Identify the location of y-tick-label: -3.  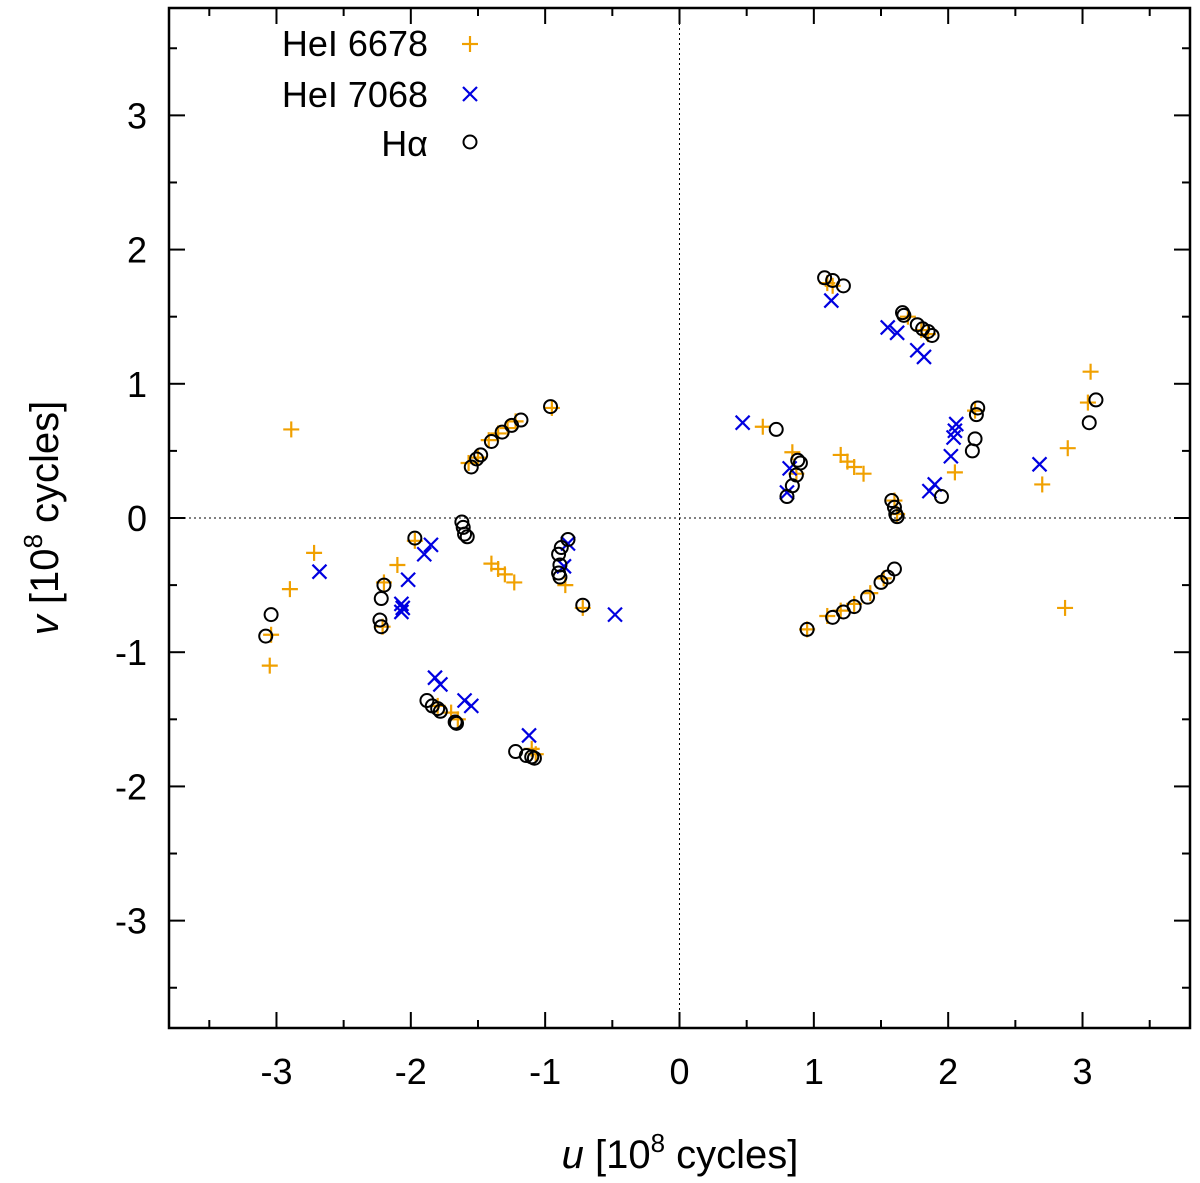
(131, 921).